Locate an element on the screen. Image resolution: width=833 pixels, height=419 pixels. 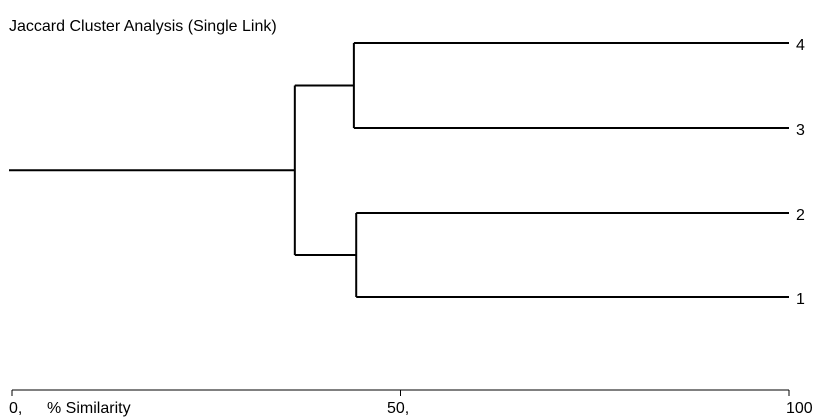
axis-label: % Similarity is located at coordinates (89, 408).